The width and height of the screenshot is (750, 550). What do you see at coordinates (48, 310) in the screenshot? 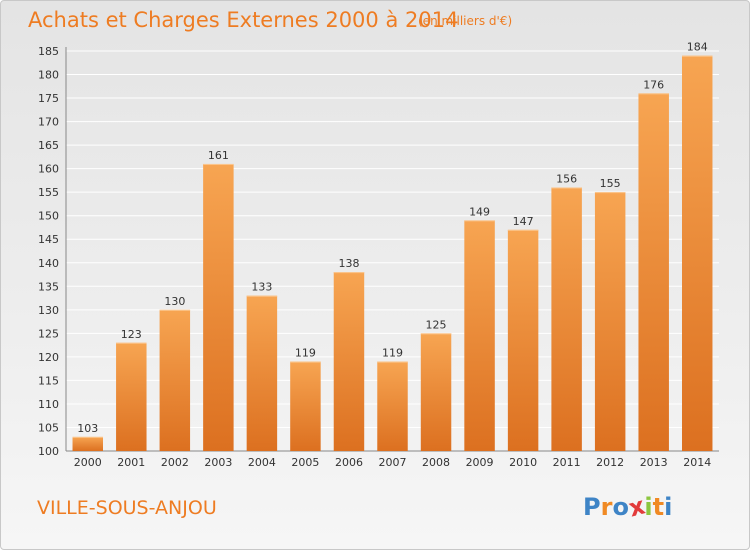
I see `y-tick-label: 130` at bounding box center [48, 310].